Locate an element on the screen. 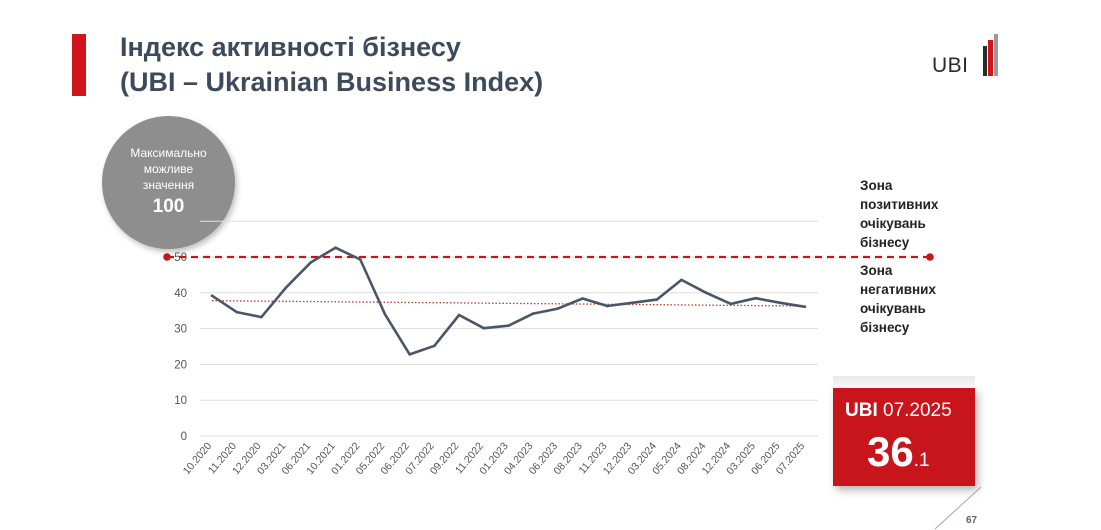  current-ubi-name: UBI is located at coordinates (861, 410).